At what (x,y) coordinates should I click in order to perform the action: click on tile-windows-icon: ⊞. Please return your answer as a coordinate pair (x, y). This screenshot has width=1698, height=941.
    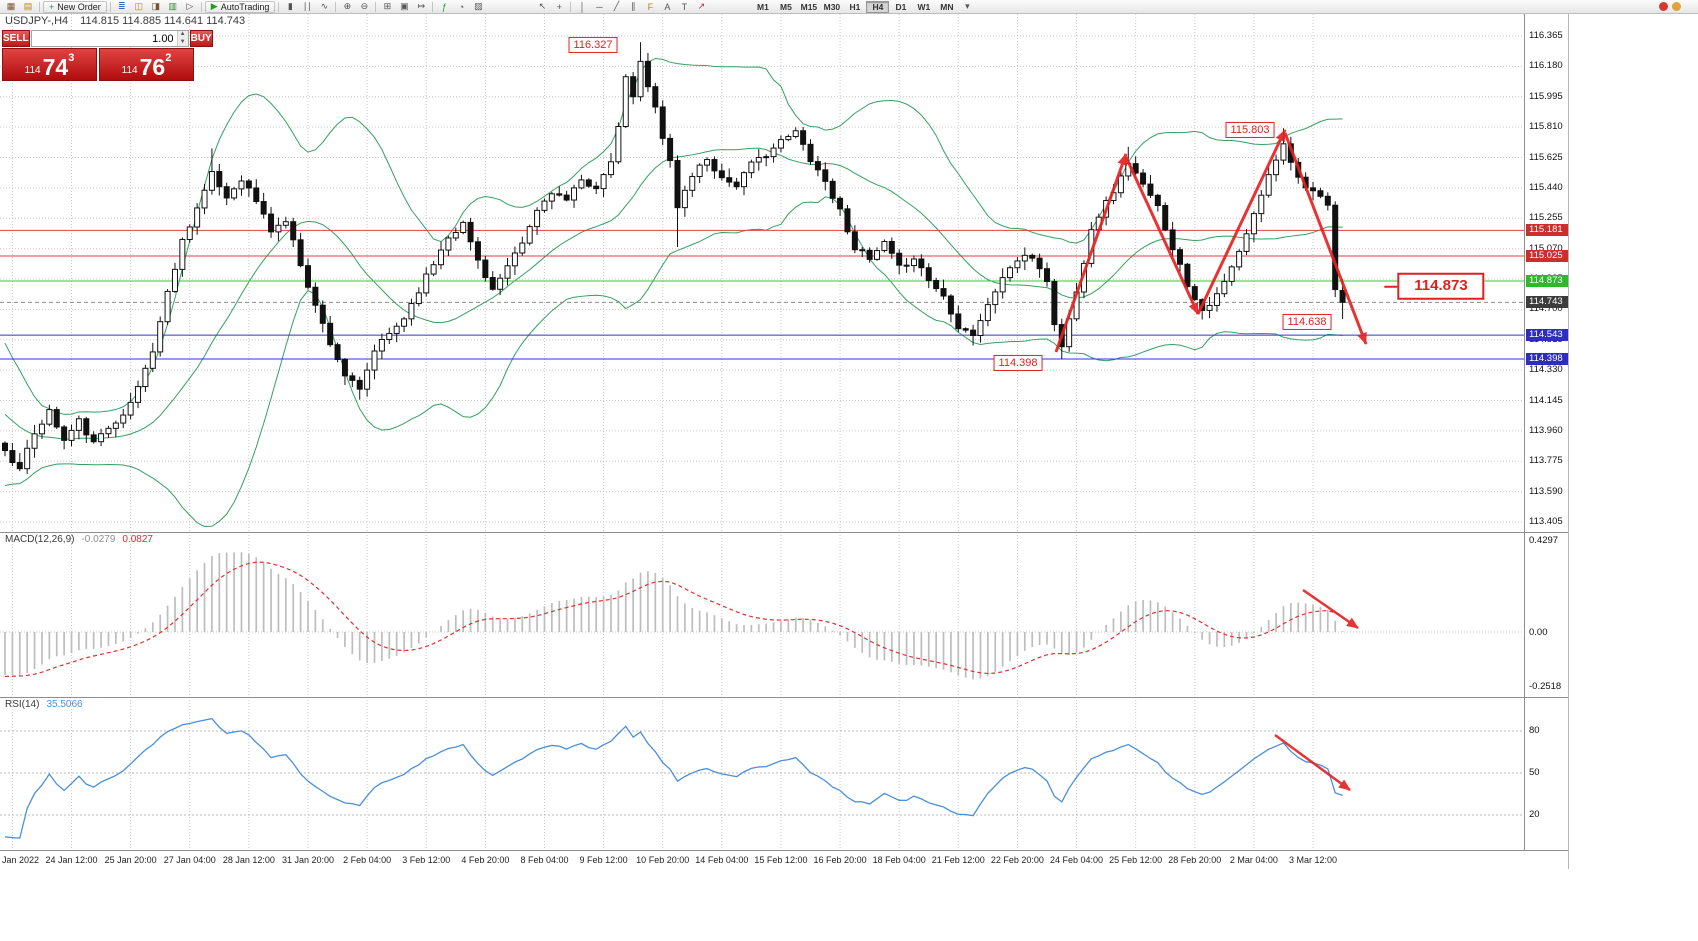
    Looking at the image, I should click on (387, 6).